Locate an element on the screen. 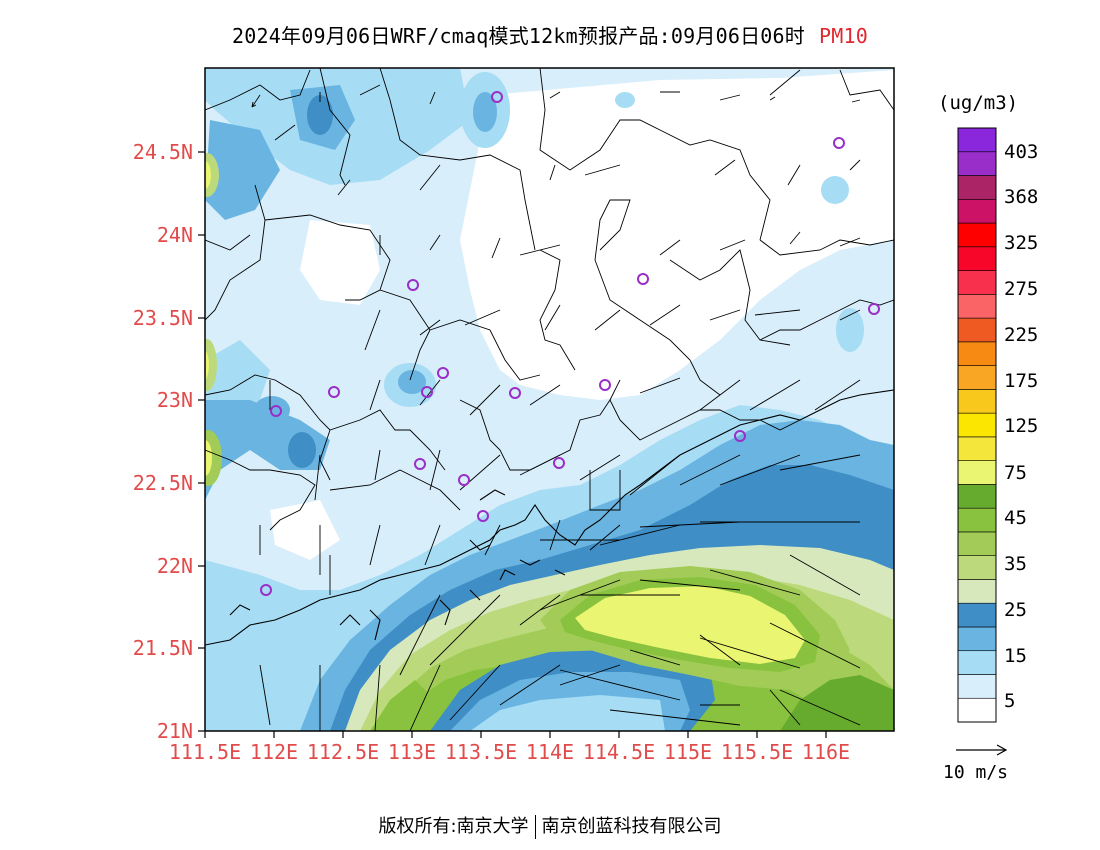 Image resolution: width=1100 pixels, height=850 pixels. y-tick-label: 24N is located at coordinates (174, 235).